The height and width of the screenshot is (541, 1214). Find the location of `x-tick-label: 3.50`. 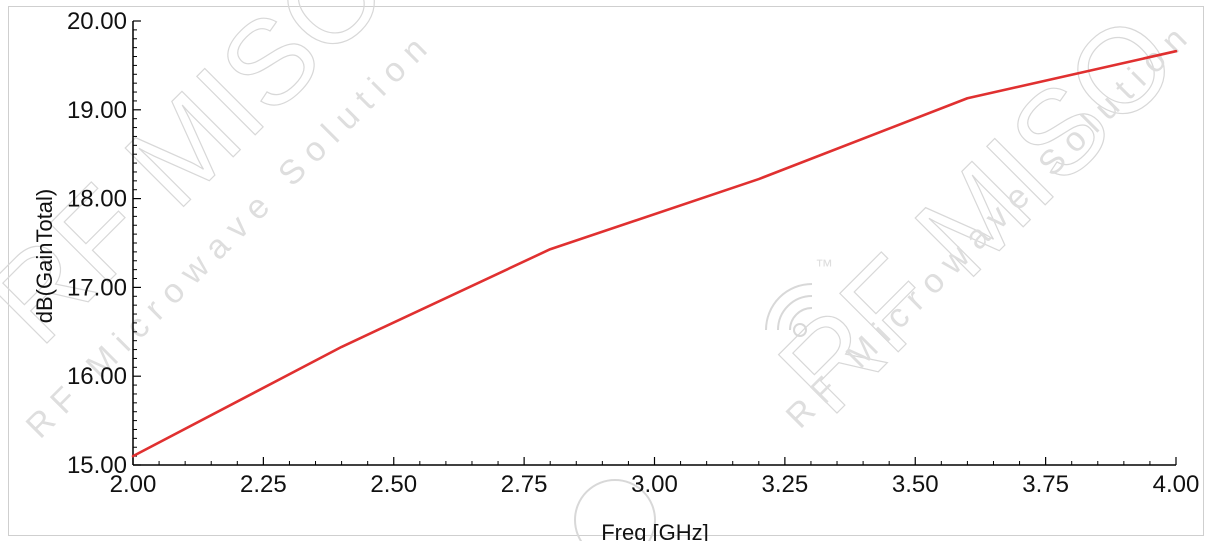

x-tick-label: 3.50 is located at coordinates (915, 484).